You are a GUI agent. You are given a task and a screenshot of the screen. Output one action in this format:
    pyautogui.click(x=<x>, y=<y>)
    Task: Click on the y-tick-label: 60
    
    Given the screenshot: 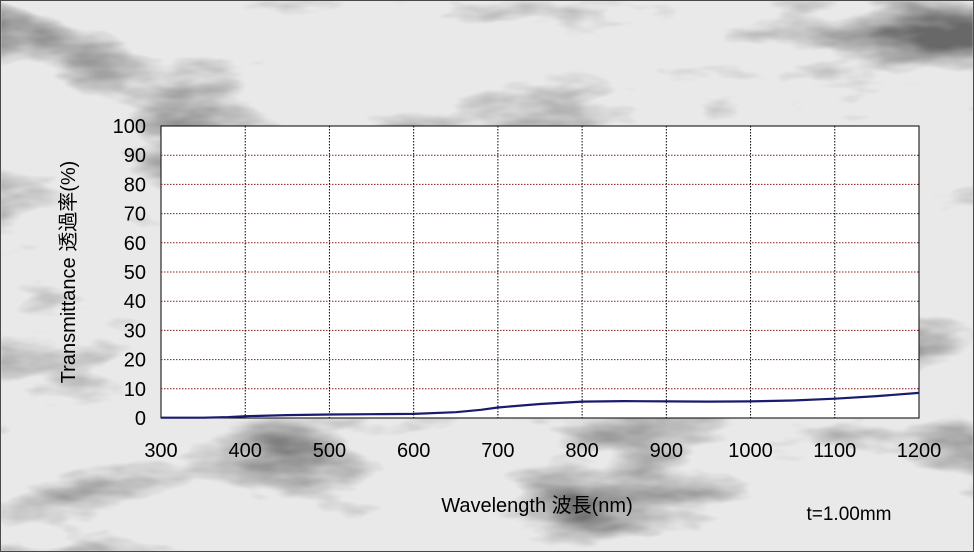 What is the action you would take?
    pyautogui.click(x=135, y=244)
    